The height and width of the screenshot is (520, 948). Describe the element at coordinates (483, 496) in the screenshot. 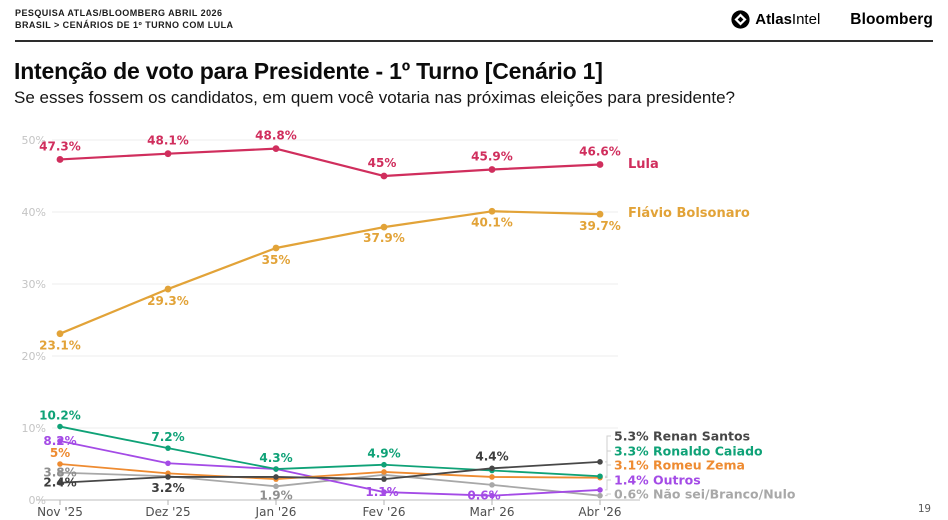

I see `point-value-label: 0.6%` at that location.